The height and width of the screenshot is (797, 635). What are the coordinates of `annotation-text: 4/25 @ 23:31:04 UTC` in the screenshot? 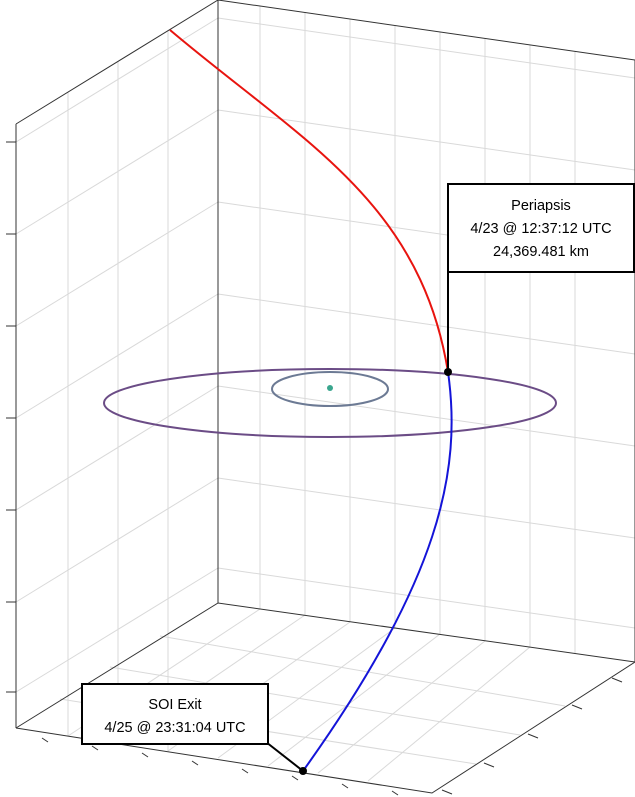 It's located at (174, 728).